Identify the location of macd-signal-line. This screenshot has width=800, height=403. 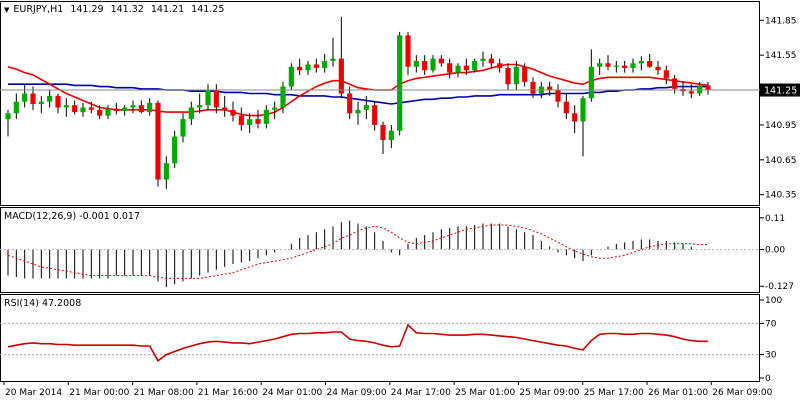
(357, 251).